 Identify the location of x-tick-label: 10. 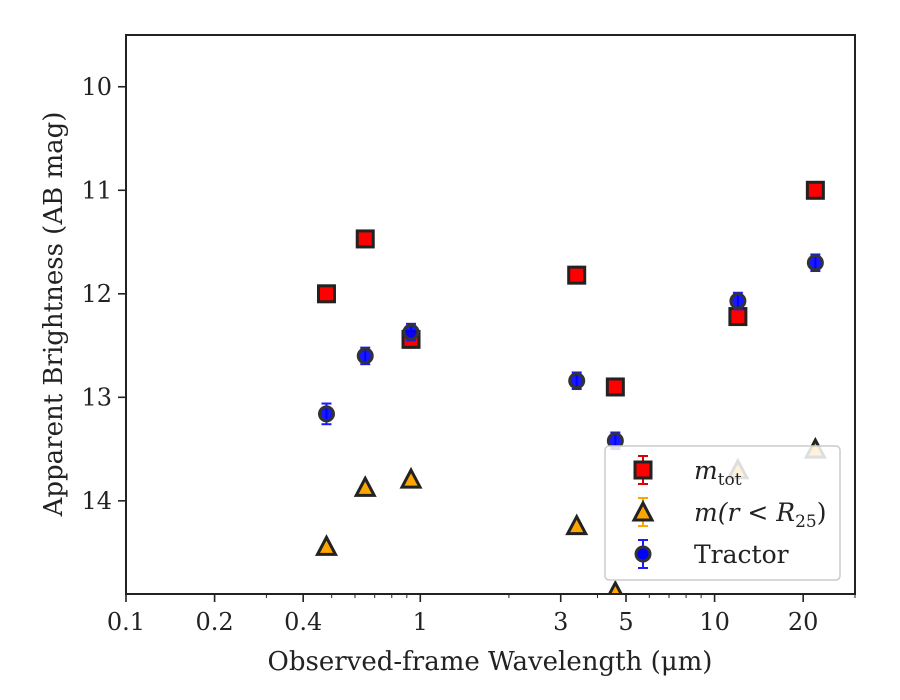
(714, 622).